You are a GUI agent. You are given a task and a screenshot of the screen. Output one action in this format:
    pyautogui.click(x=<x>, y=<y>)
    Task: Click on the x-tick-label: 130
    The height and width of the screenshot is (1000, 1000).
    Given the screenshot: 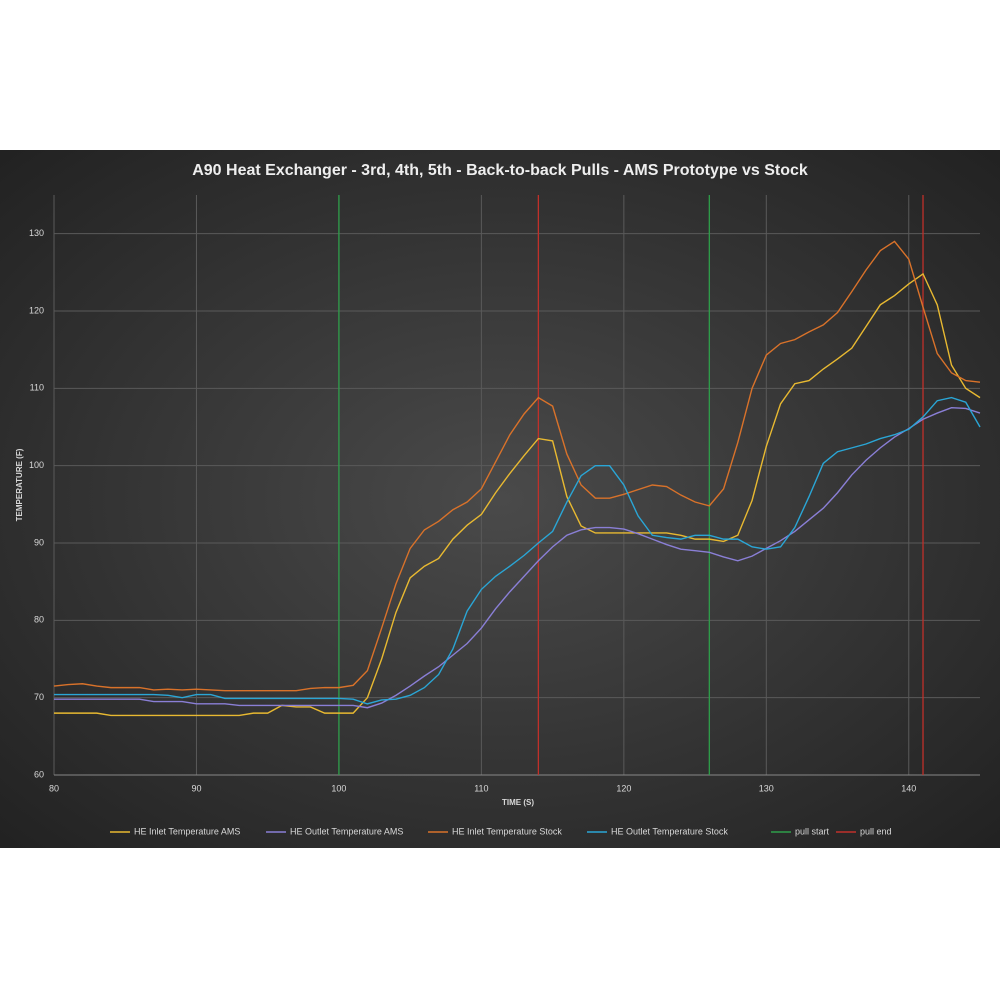 What is the action you would take?
    pyautogui.click(x=766, y=788)
    